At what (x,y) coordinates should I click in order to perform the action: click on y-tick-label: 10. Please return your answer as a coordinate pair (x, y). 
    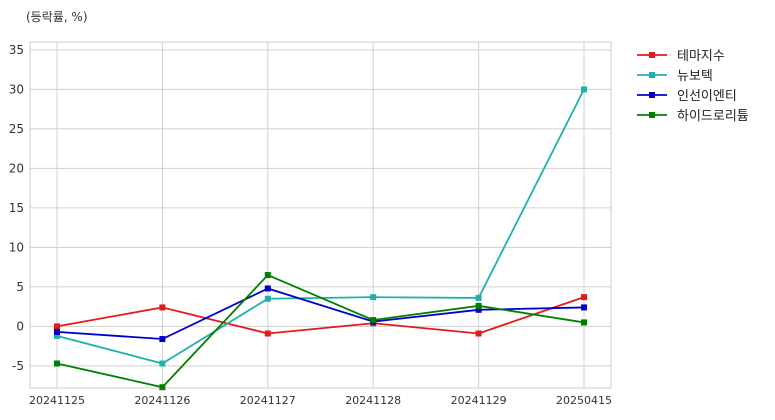
    Looking at the image, I should click on (16, 247).